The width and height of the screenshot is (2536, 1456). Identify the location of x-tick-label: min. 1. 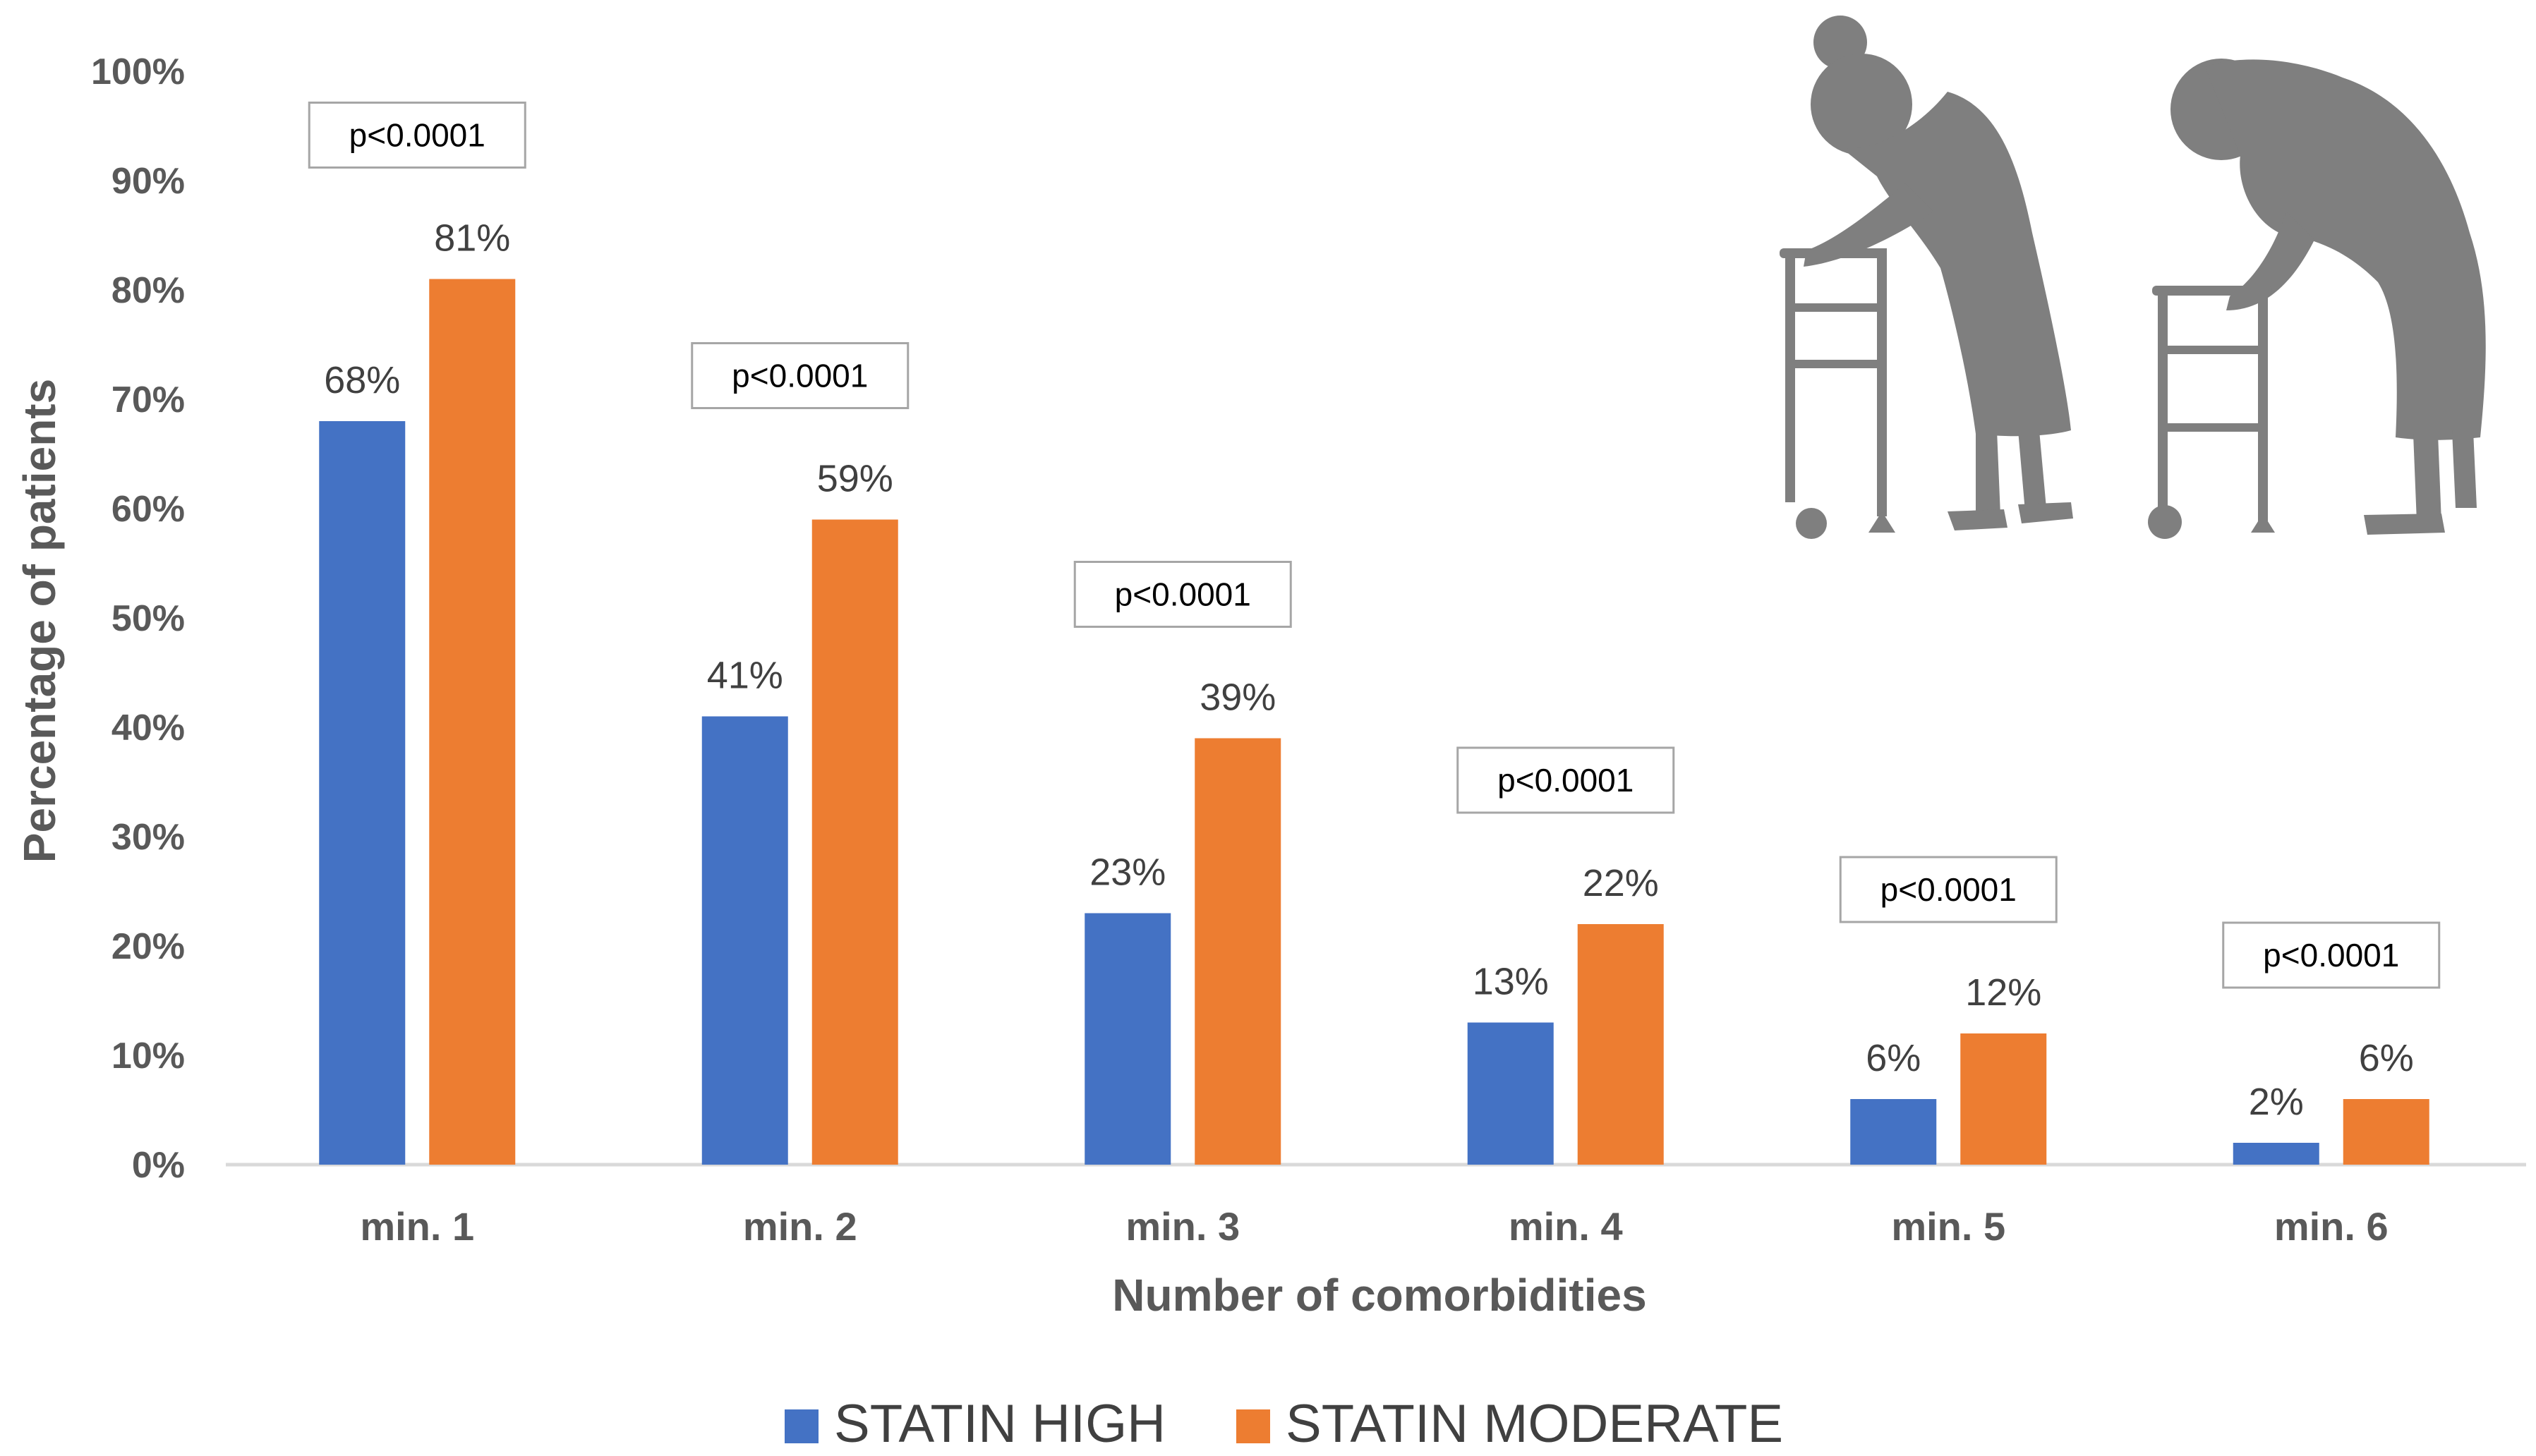
(417, 1227).